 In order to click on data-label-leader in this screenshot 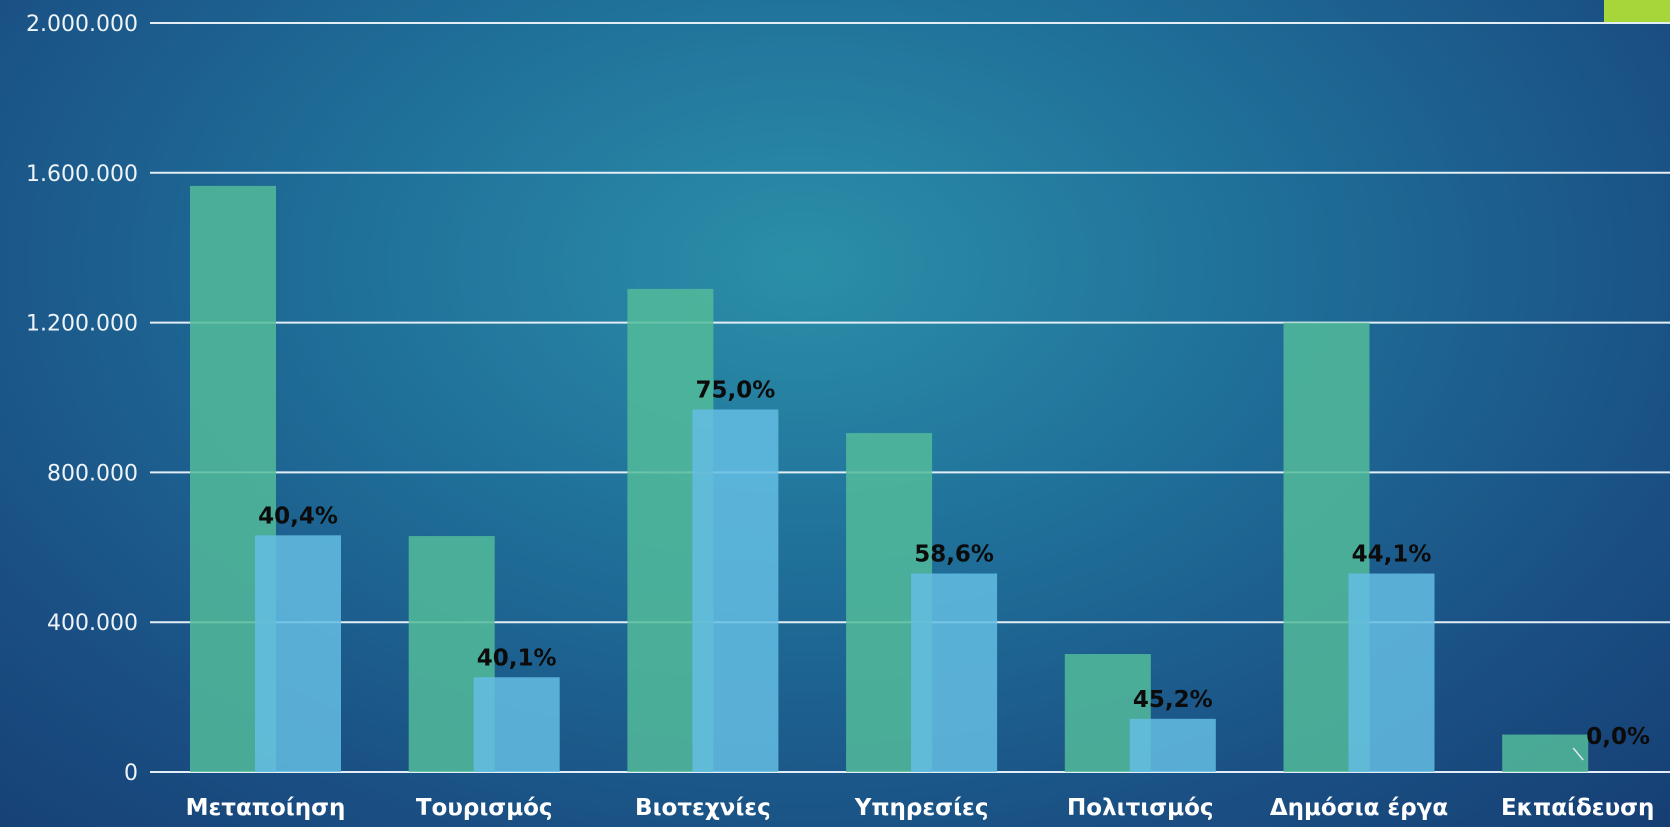, I will do `click(1578, 754)`.